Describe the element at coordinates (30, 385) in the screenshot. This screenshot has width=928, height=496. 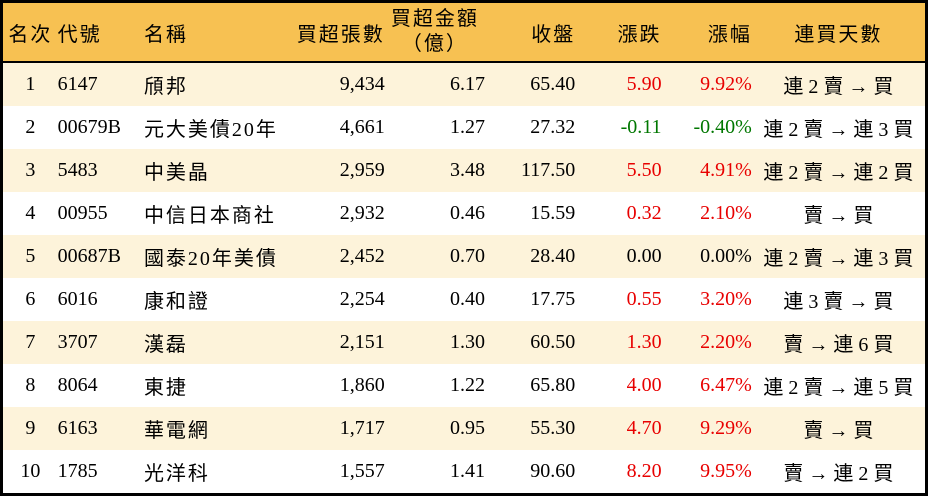
I see `cell-rank: 8` at that location.